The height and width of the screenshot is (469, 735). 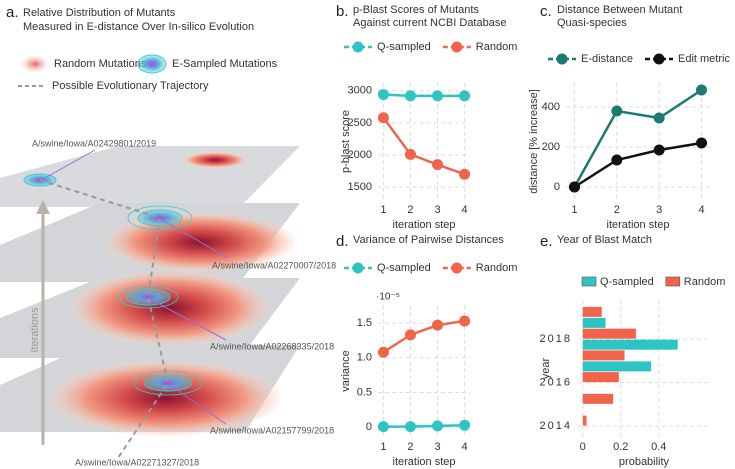 What do you see at coordinates (360, 91) in the screenshot?
I see `y-tick-label: 3000` at bounding box center [360, 91].